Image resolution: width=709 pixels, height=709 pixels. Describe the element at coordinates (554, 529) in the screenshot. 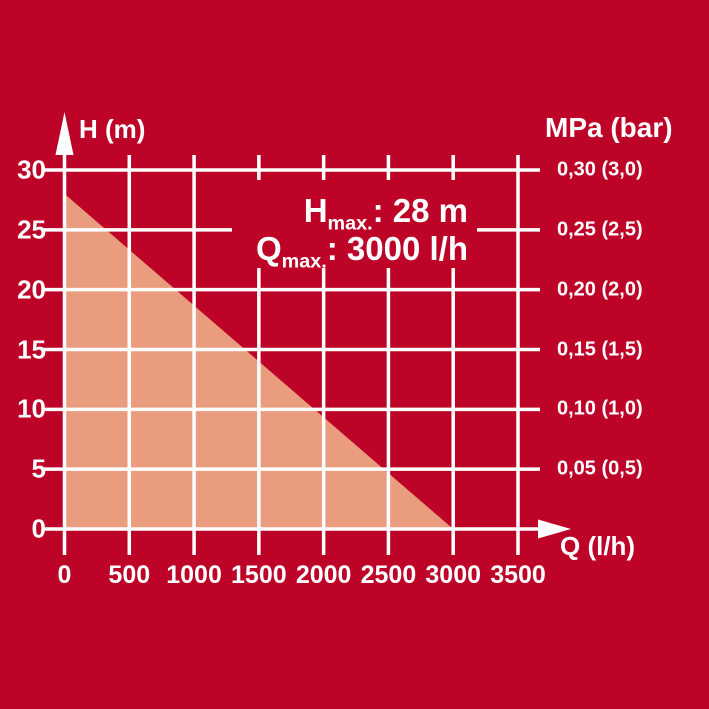

I see `x-axis-arrow-icon` at that location.